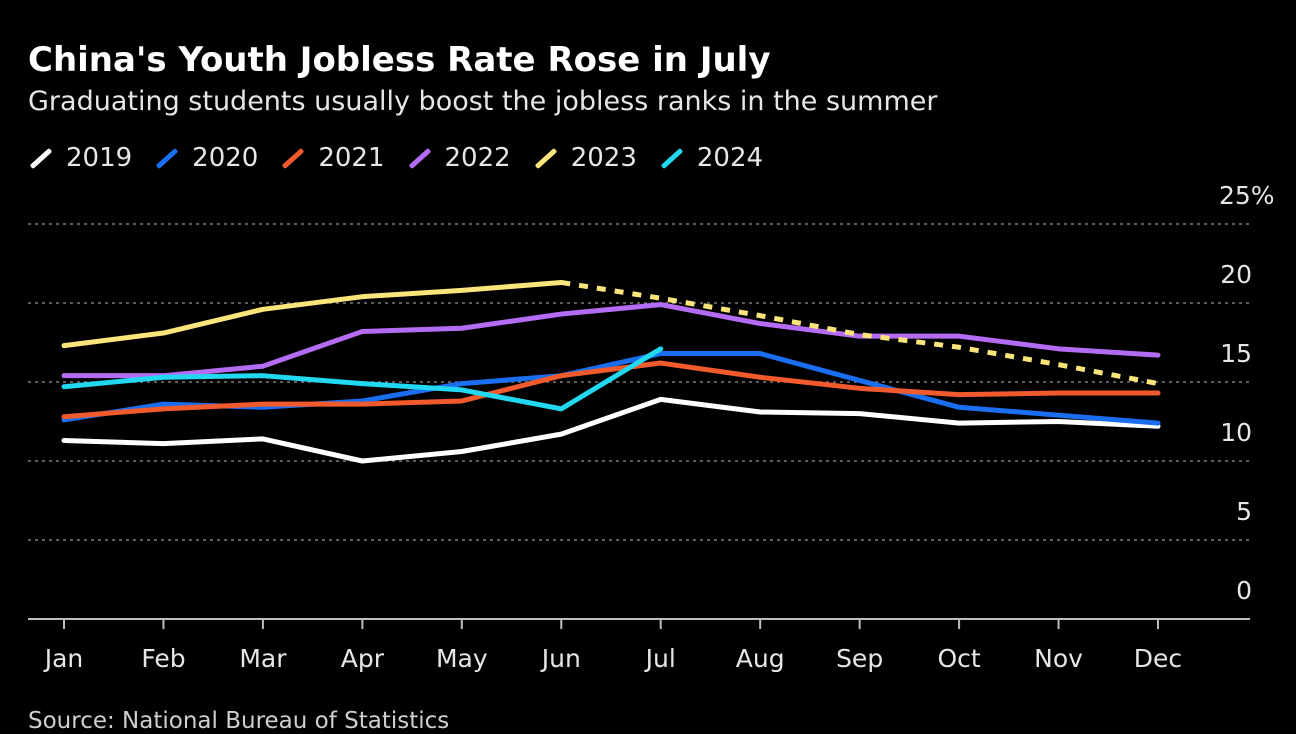 The height and width of the screenshot is (734, 1296). What do you see at coordinates (1236, 432) in the screenshot?
I see `y-tick-label: 10` at bounding box center [1236, 432].